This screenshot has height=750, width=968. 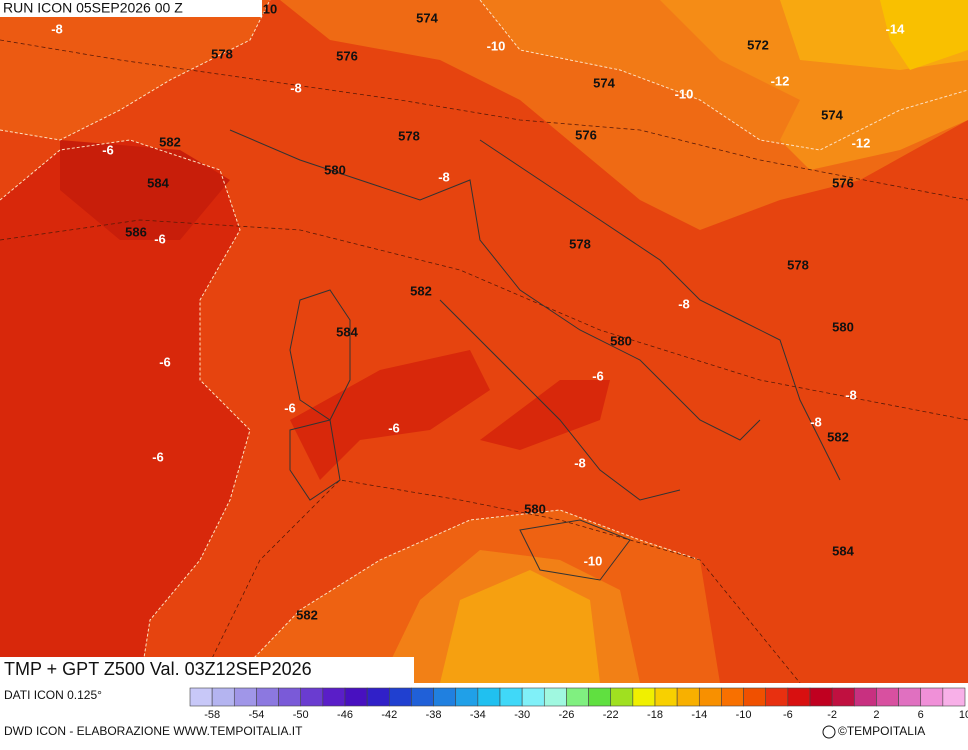 What do you see at coordinates (522, 715) in the screenshot?
I see `colorbar-tick-label: -30` at bounding box center [522, 715].